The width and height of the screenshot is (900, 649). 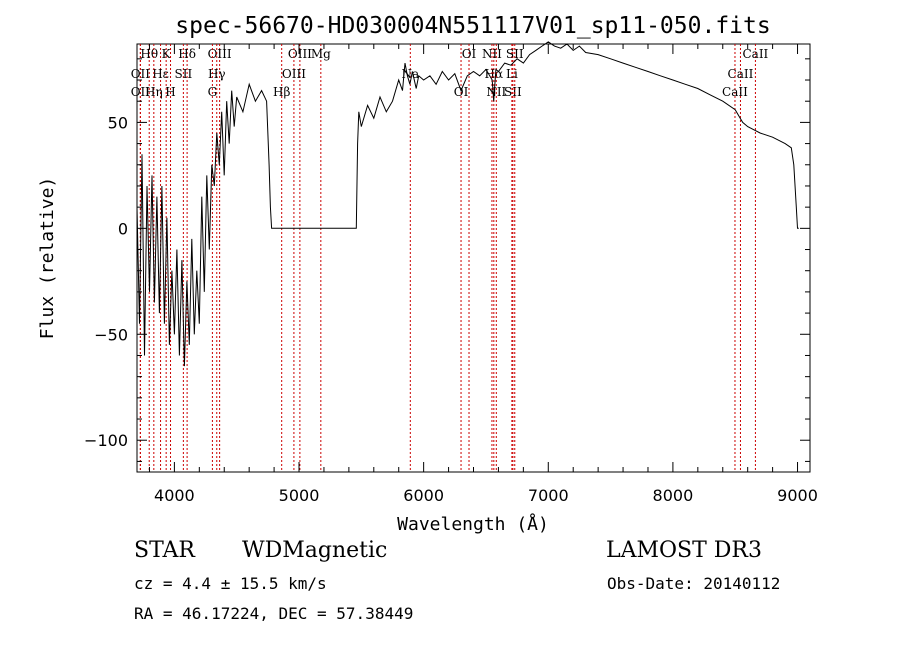 I want to click on y-tick-label-0: −100, so click(x=106, y=440).